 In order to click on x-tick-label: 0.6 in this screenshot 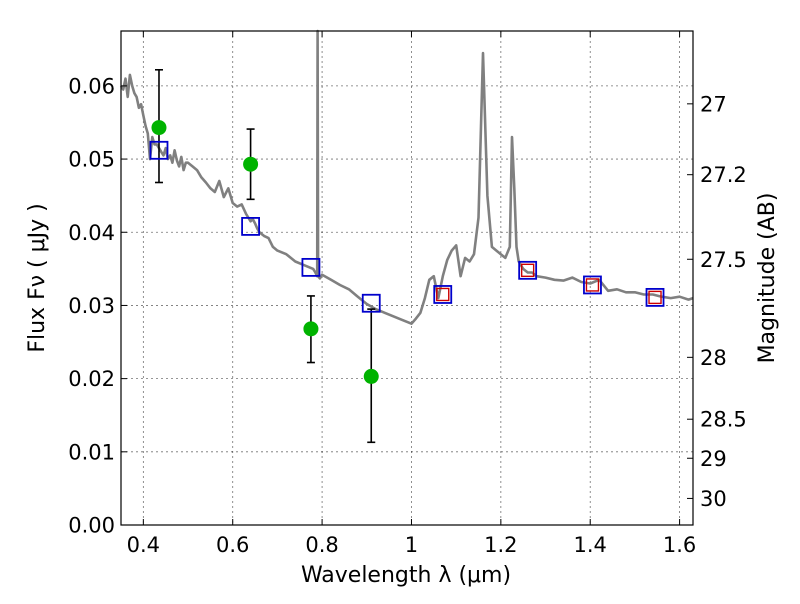, I will do `click(232, 545)`.